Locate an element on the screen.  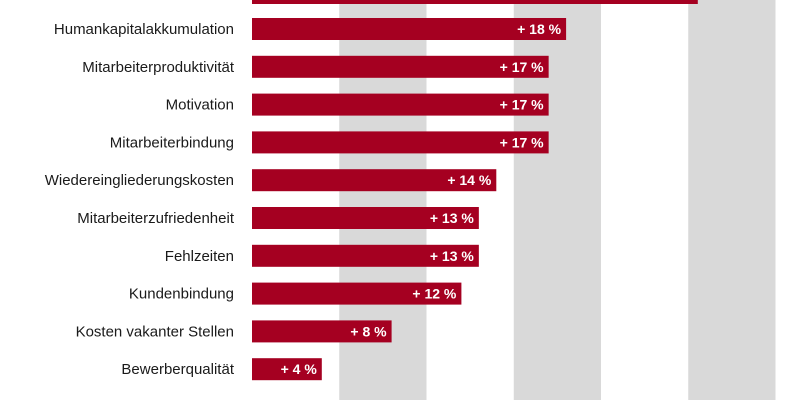
category-label: Mitarbeiterzufriedenheit is located at coordinates (156, 218).